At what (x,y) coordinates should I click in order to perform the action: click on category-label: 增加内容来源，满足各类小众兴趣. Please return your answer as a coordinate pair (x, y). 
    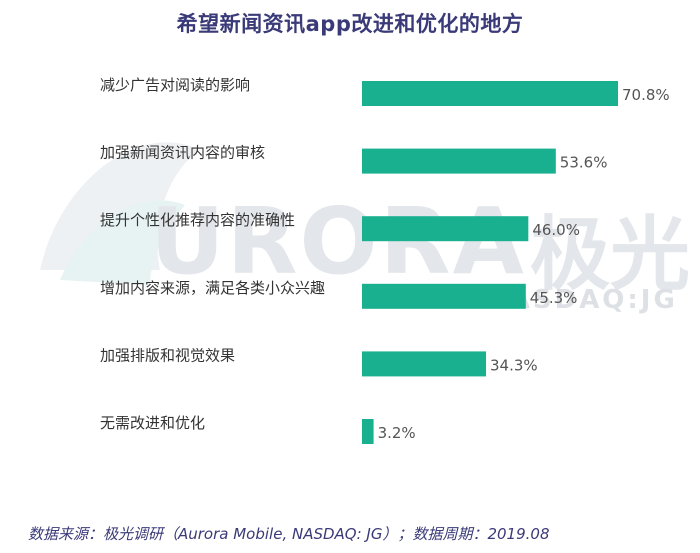
    Looking at the image, I should click on (212, 288).